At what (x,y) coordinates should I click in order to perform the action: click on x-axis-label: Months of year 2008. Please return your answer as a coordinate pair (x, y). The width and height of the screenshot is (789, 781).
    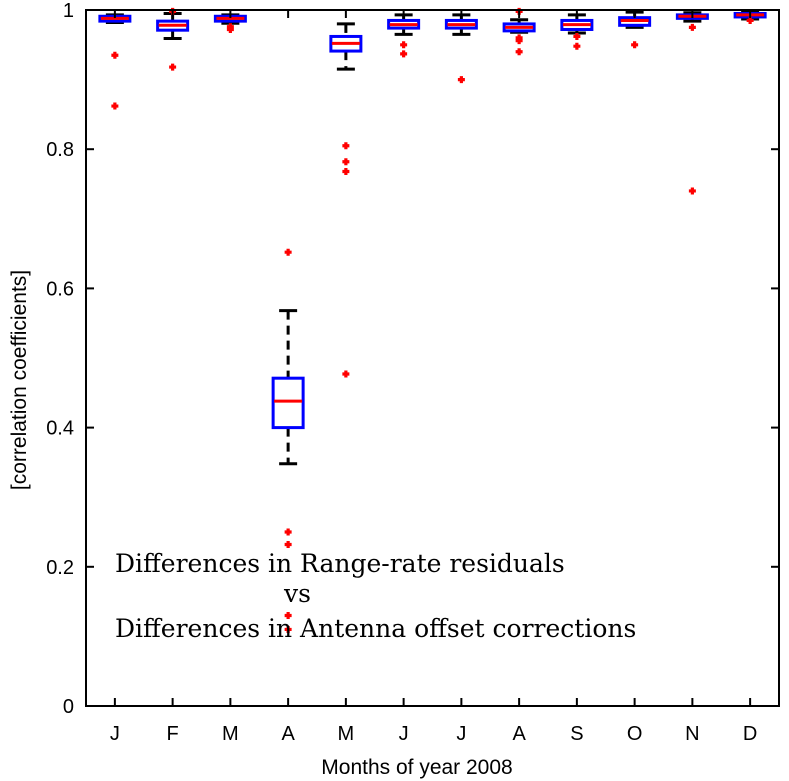
    Looking at the image, I should click on (416, 767).